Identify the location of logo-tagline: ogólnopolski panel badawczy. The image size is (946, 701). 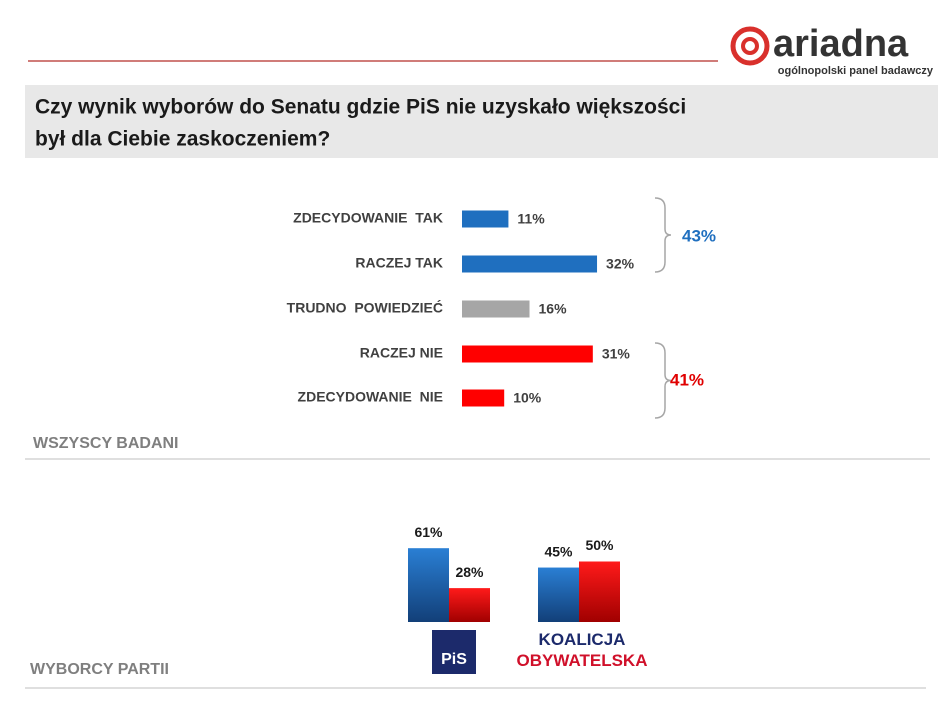
(856, 71).